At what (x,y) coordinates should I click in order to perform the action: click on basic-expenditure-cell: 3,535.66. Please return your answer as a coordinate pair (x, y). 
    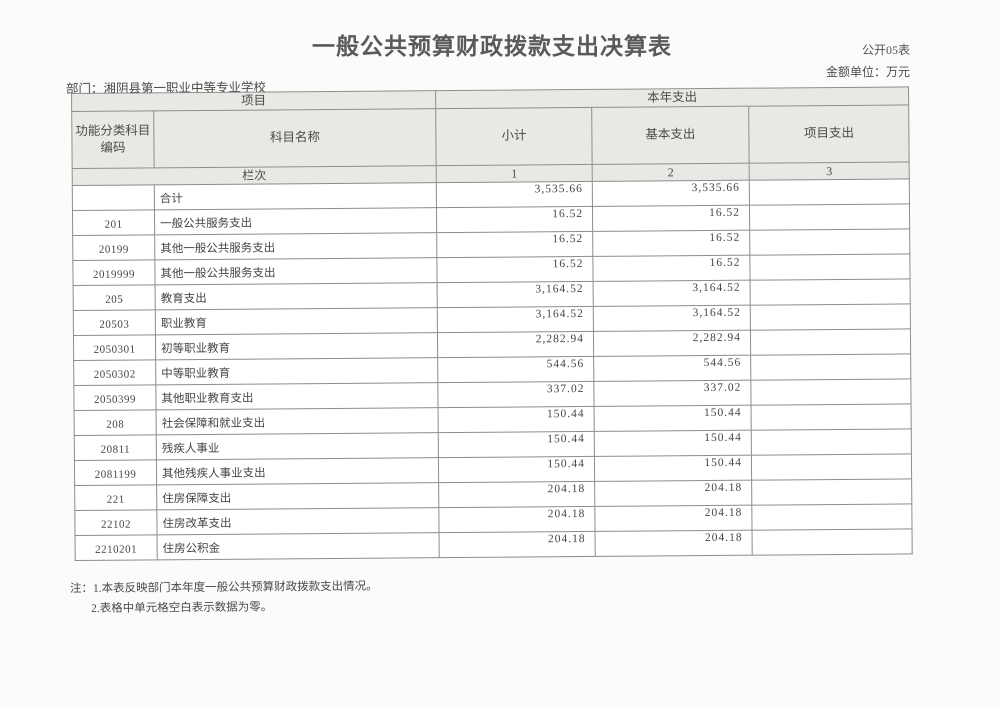
    Looking at the image, I should click on (671, 193).